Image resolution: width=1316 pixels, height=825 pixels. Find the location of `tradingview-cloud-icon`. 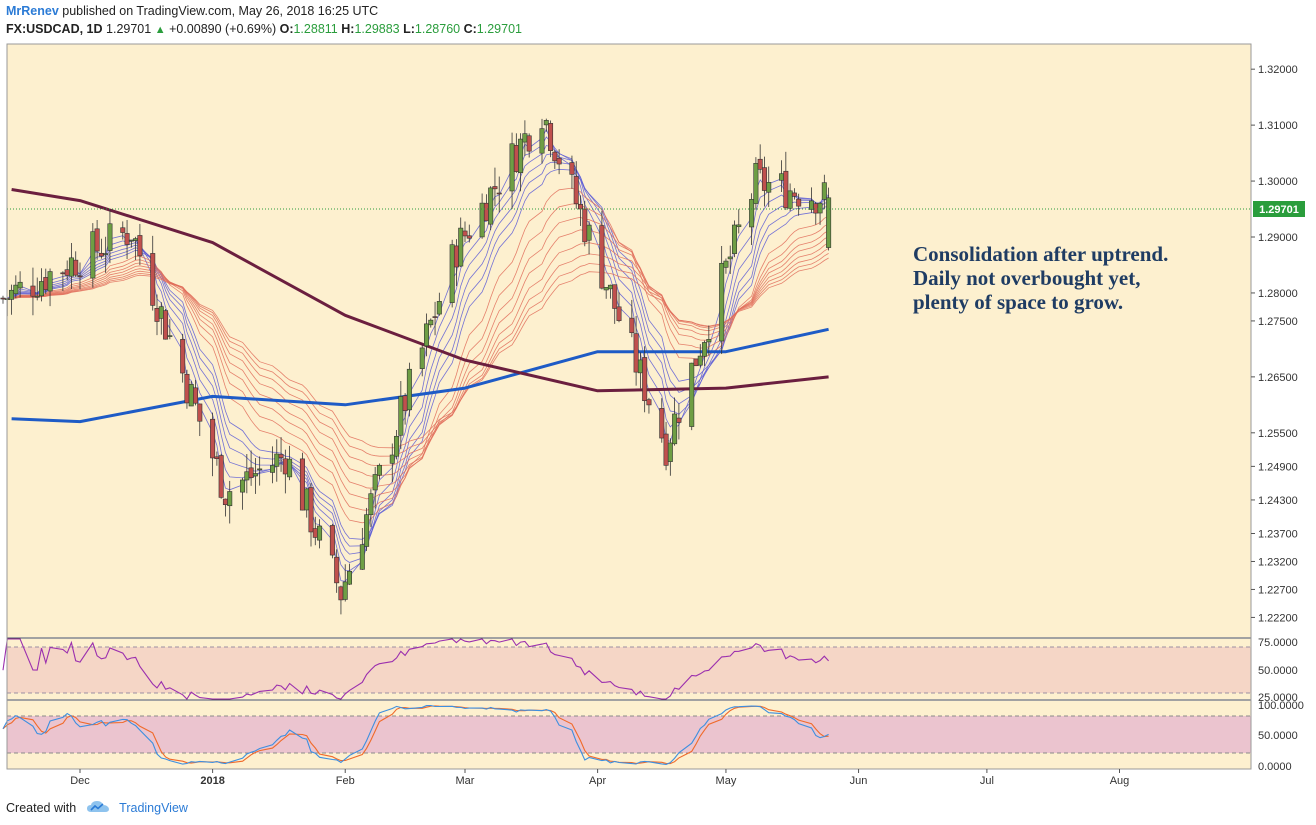

tradingview-cloud-icon is located at coordinates (98, 808).